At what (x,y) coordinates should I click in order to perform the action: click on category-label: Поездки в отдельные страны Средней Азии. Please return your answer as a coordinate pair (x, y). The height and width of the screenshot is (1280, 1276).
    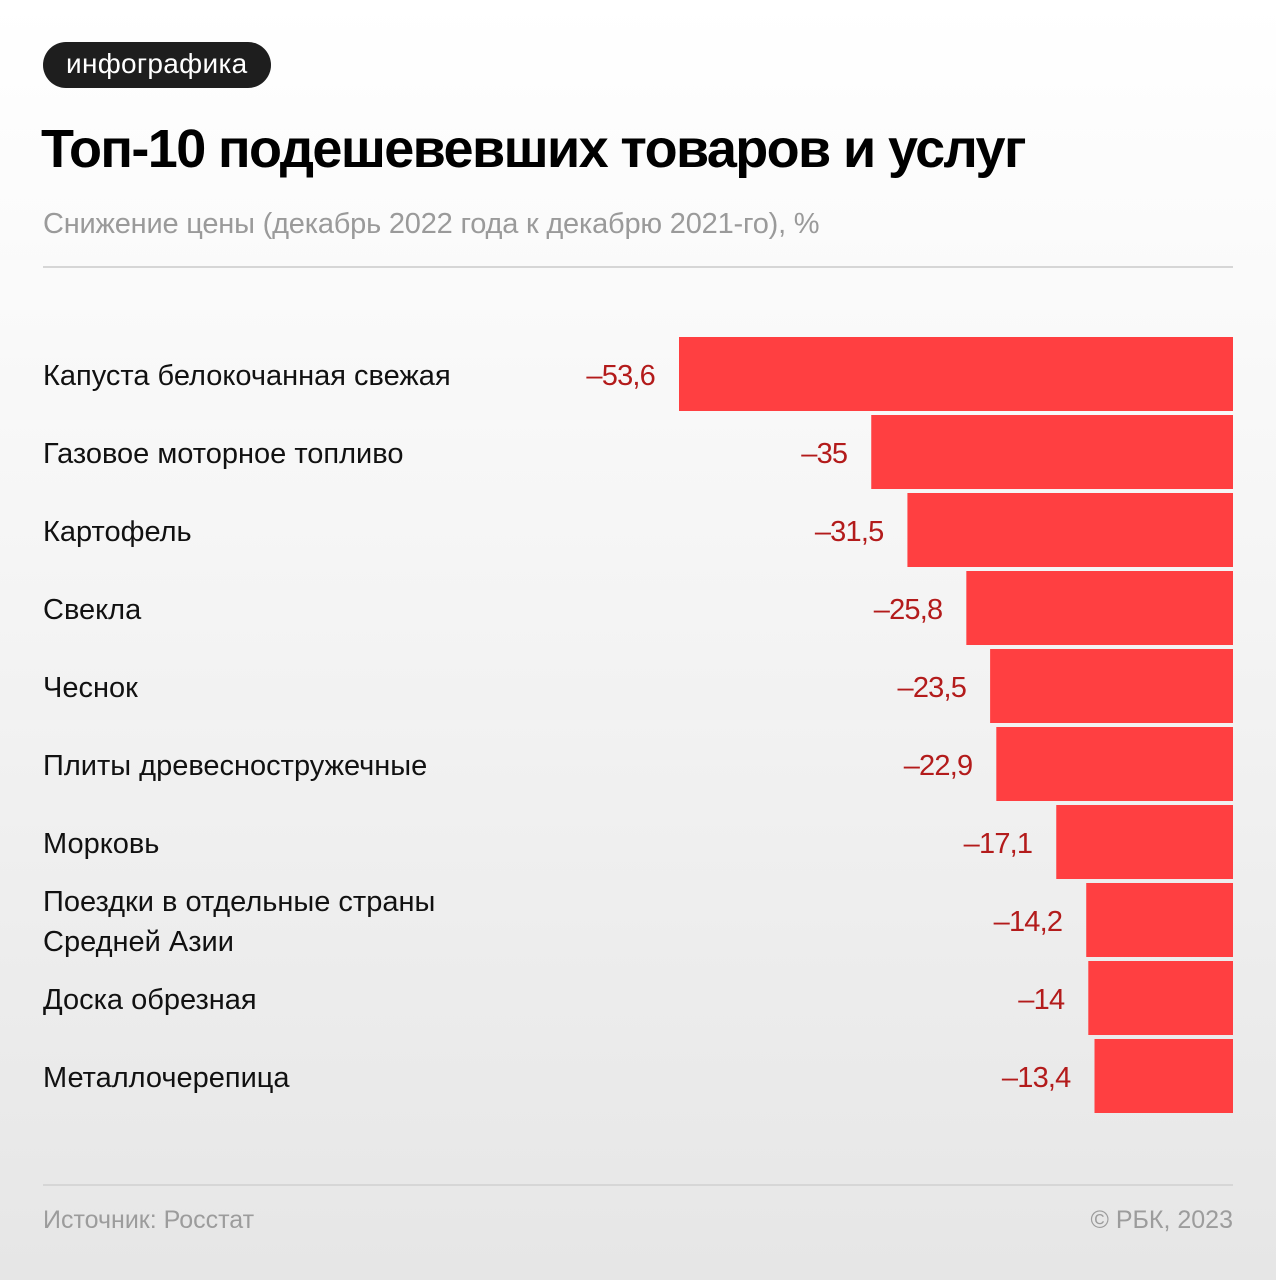
    Looking at the image, I should click on (239, 922).